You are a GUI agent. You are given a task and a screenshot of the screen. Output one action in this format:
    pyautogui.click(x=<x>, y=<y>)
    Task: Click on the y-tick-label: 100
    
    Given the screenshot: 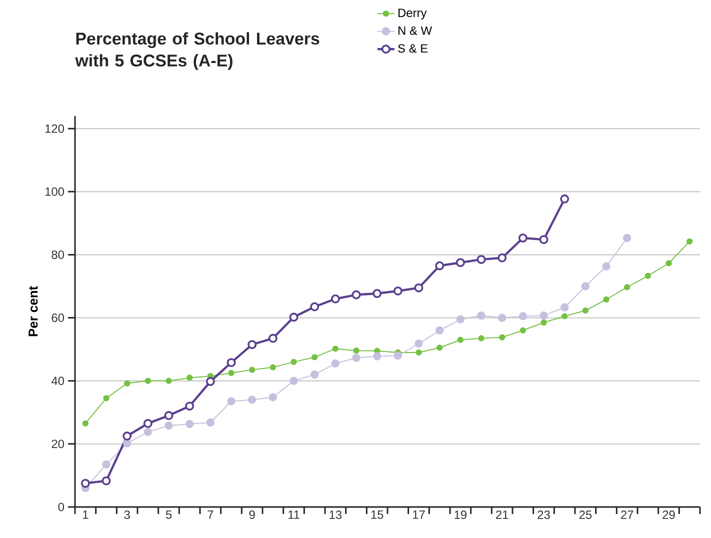 What is the action you would take?
    pyautogui.click(x=54, y=191)
    